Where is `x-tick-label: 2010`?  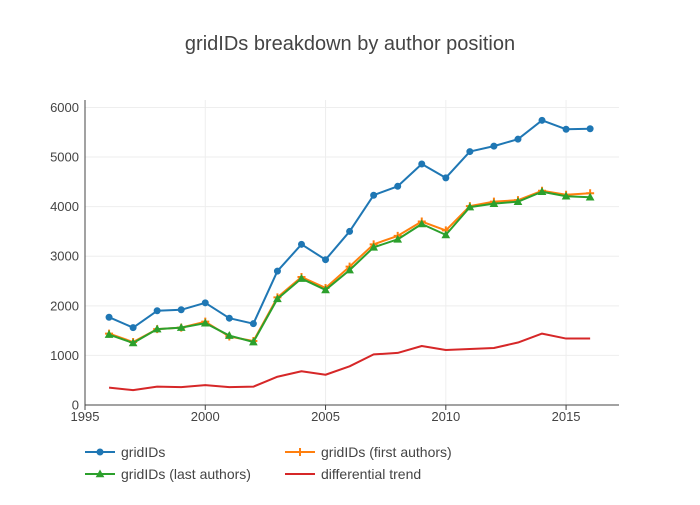
x-tick-label: 2010 is located at coordinates (445, 416).